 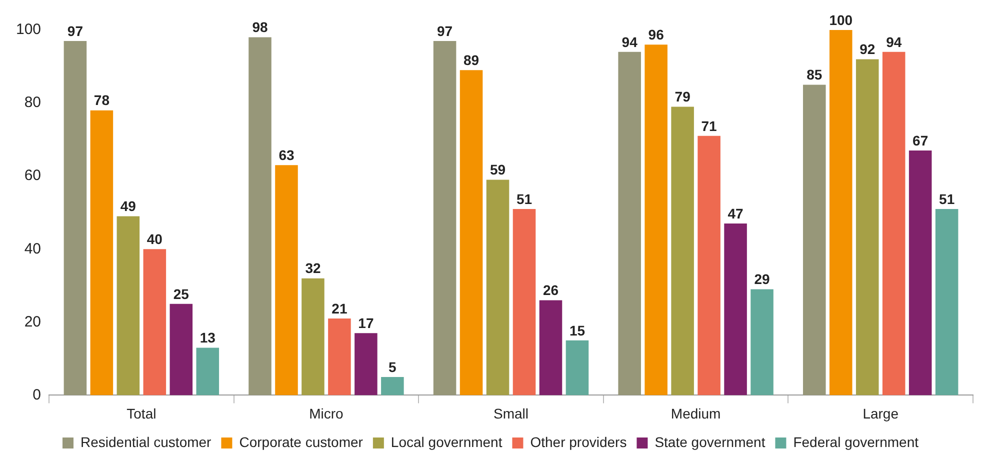 I want to click on y-tick-label: 0, so click(x=37, y=395).